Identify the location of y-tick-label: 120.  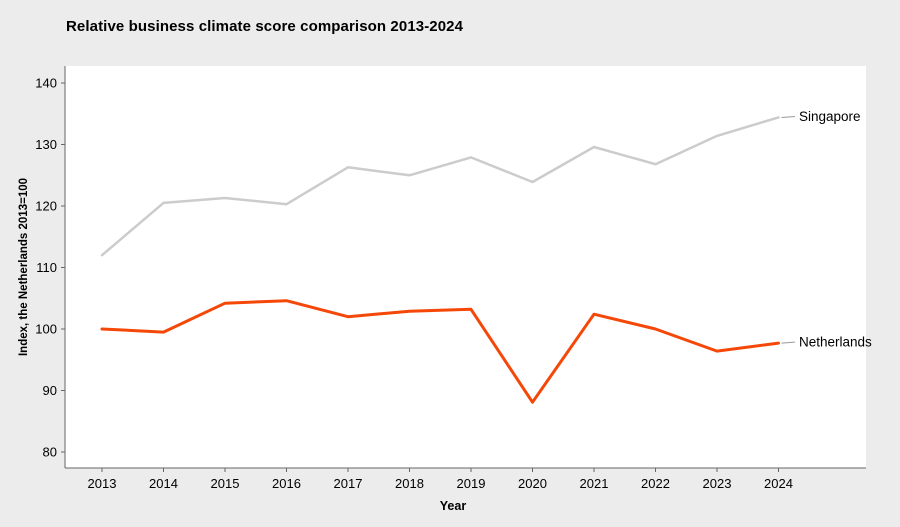
(46, 206).